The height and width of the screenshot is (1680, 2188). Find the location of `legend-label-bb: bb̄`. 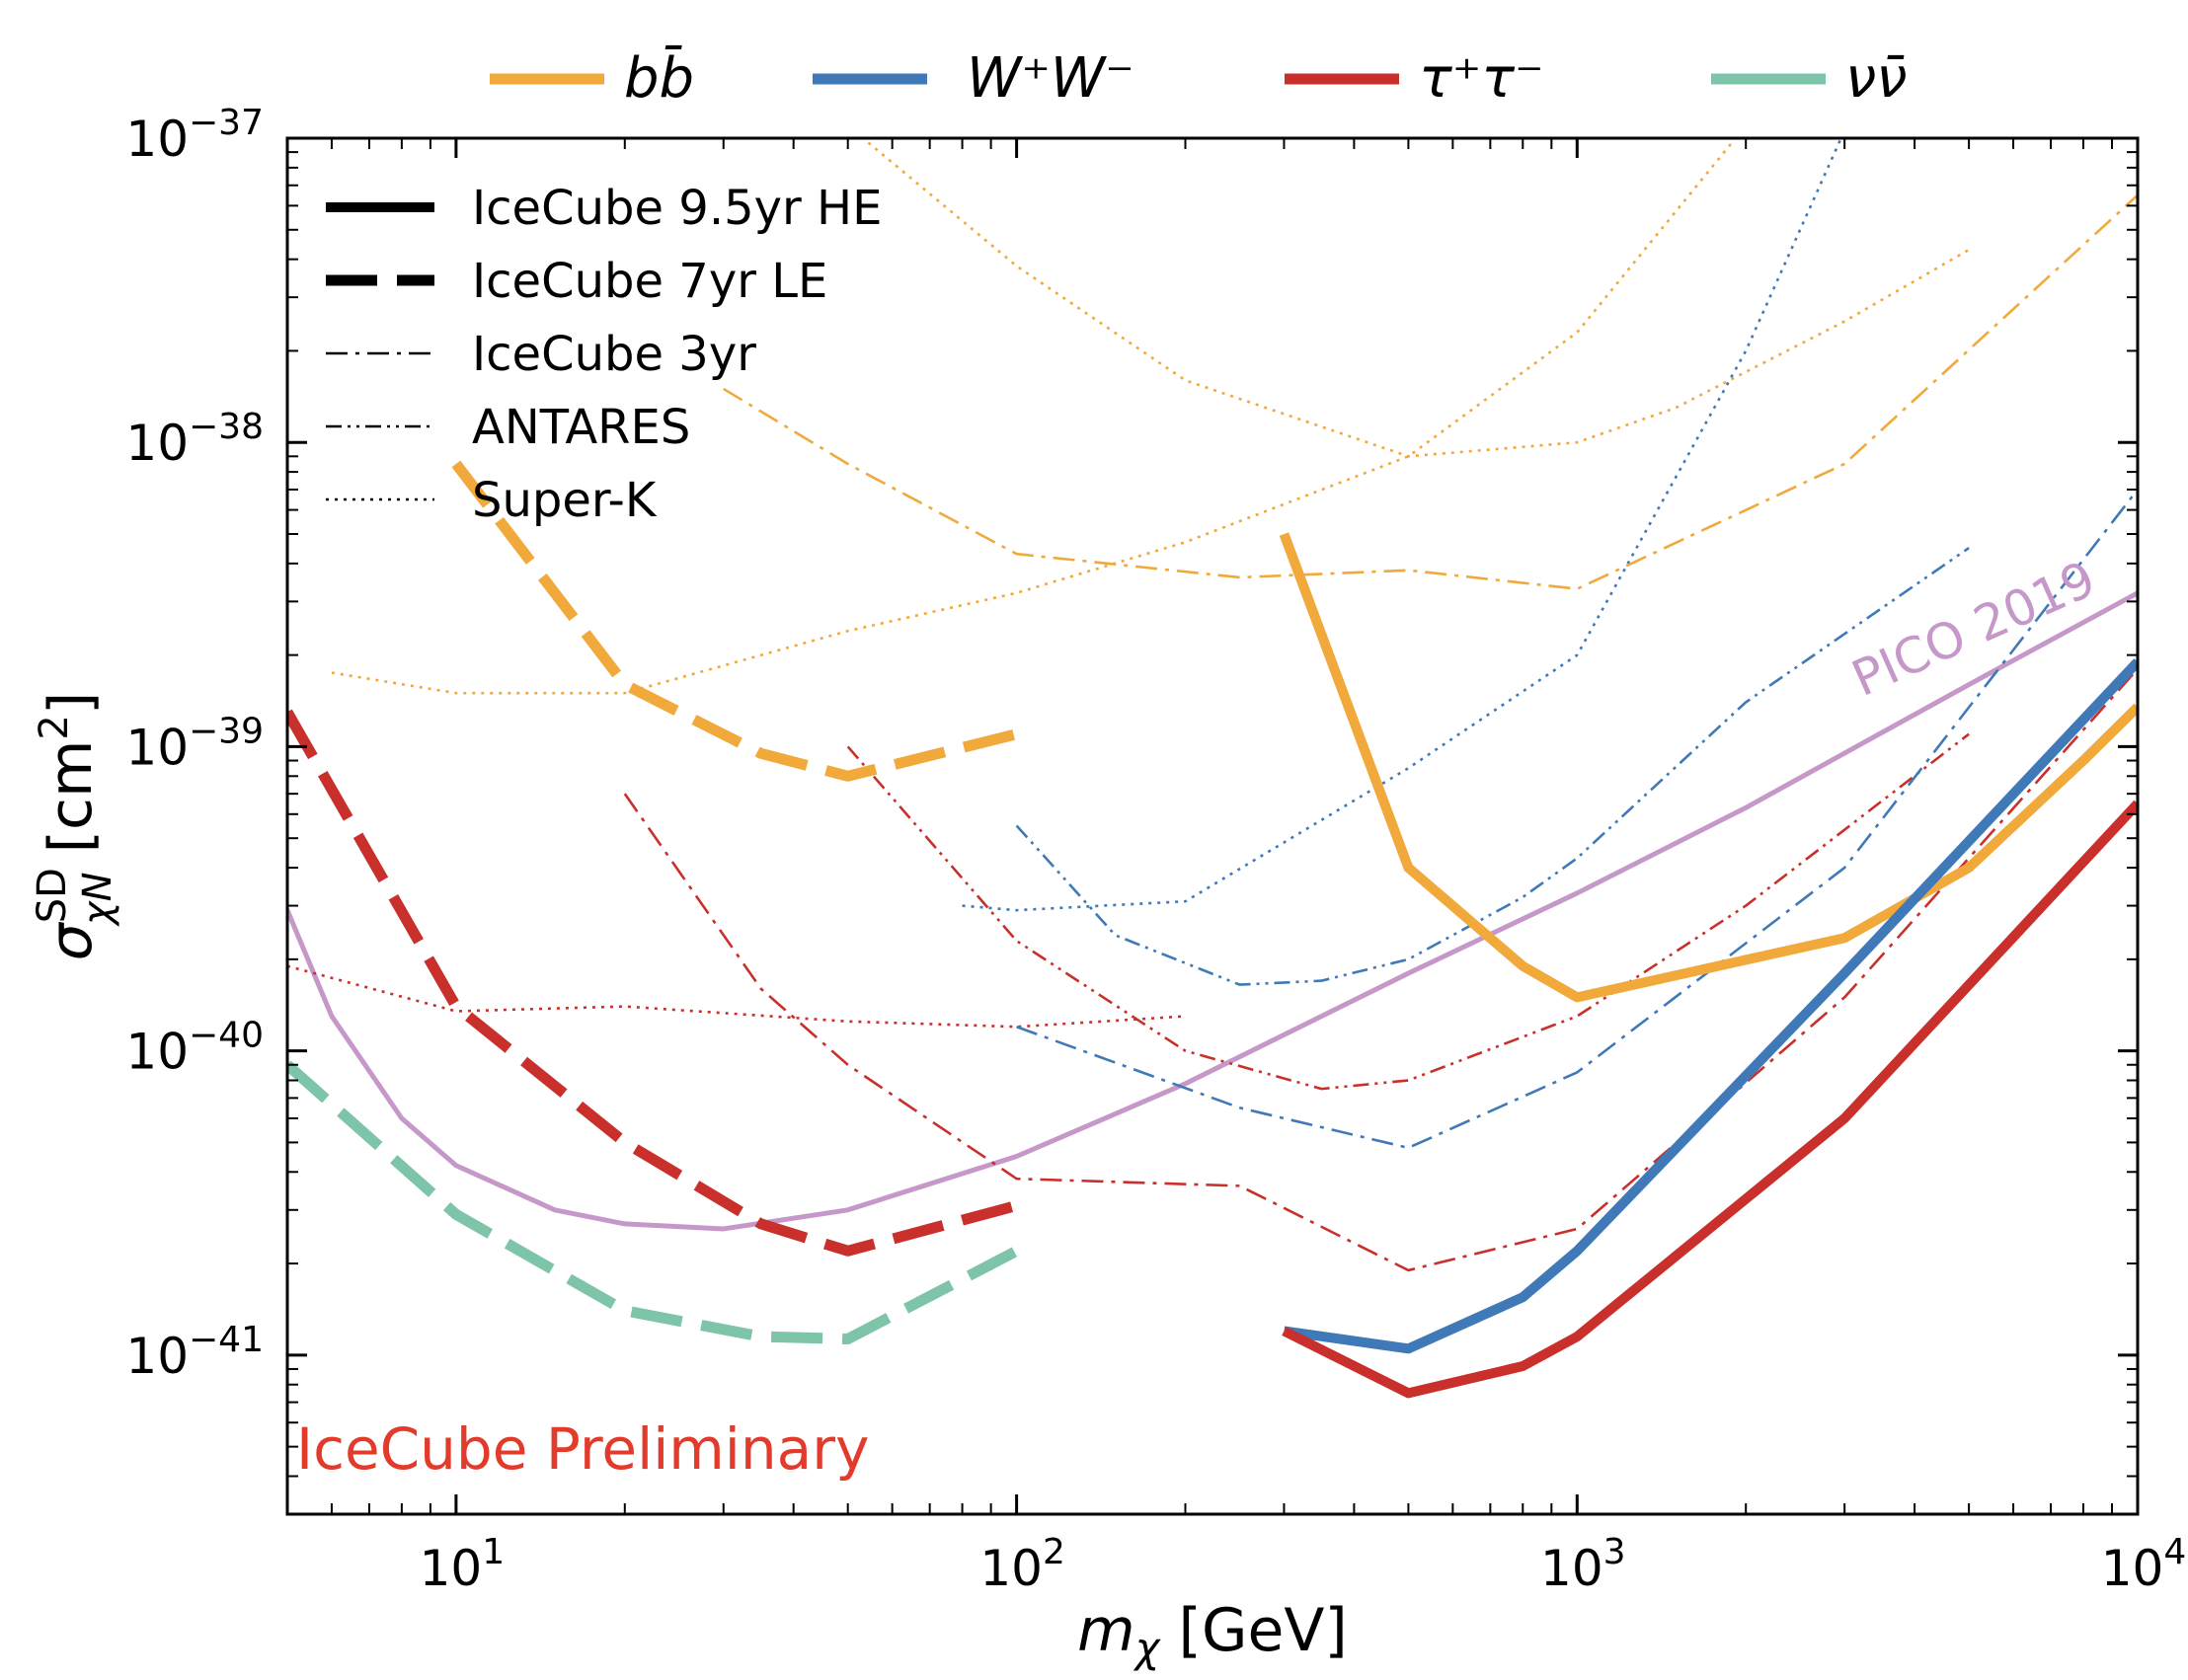

legend-label-bb: bb̄ is located at coordinates (659, 78).